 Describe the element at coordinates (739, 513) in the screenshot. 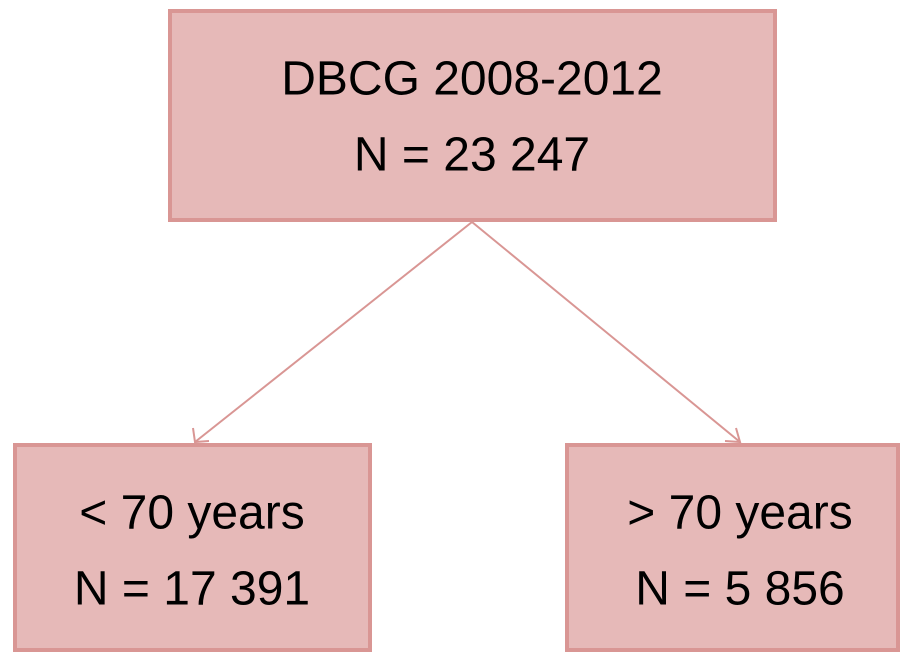

I see `node-label: > 70 years` at that location.